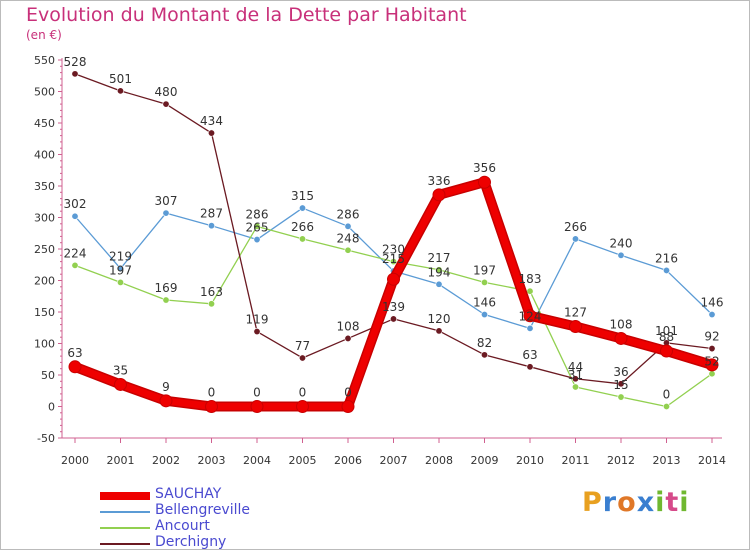 The height and width of the screenshot is (552, 750). I want to click on data-label-derchigny: 434, so click(211, 121).